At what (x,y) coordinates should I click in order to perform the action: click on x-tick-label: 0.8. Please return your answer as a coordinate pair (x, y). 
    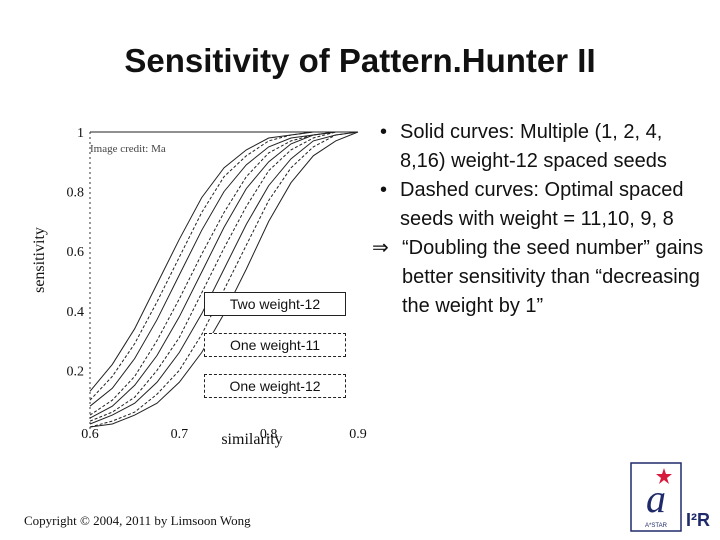
    Looking at the image, I should click on (269, 434).